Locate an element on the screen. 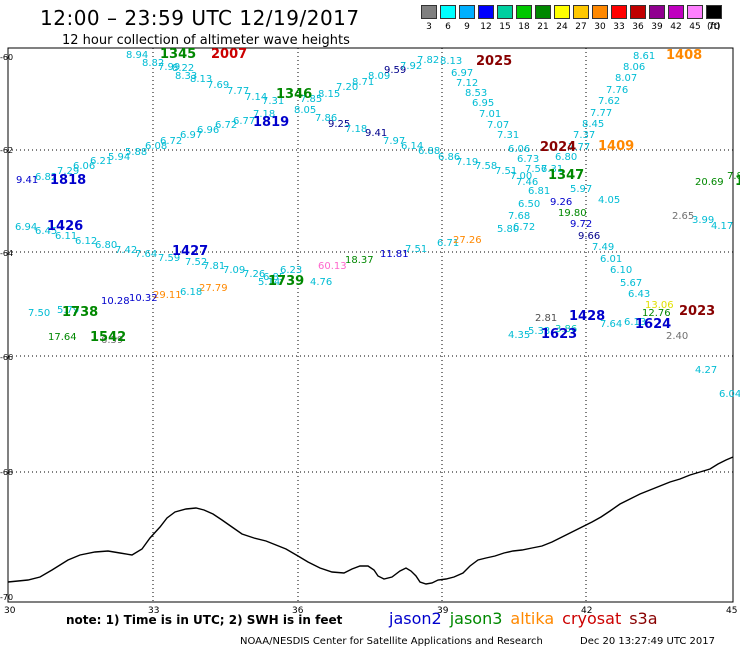 Image resolution: width=740 pixels, height=650 pixels. swh-value: 7.51 is located at coordinates (416, 249).